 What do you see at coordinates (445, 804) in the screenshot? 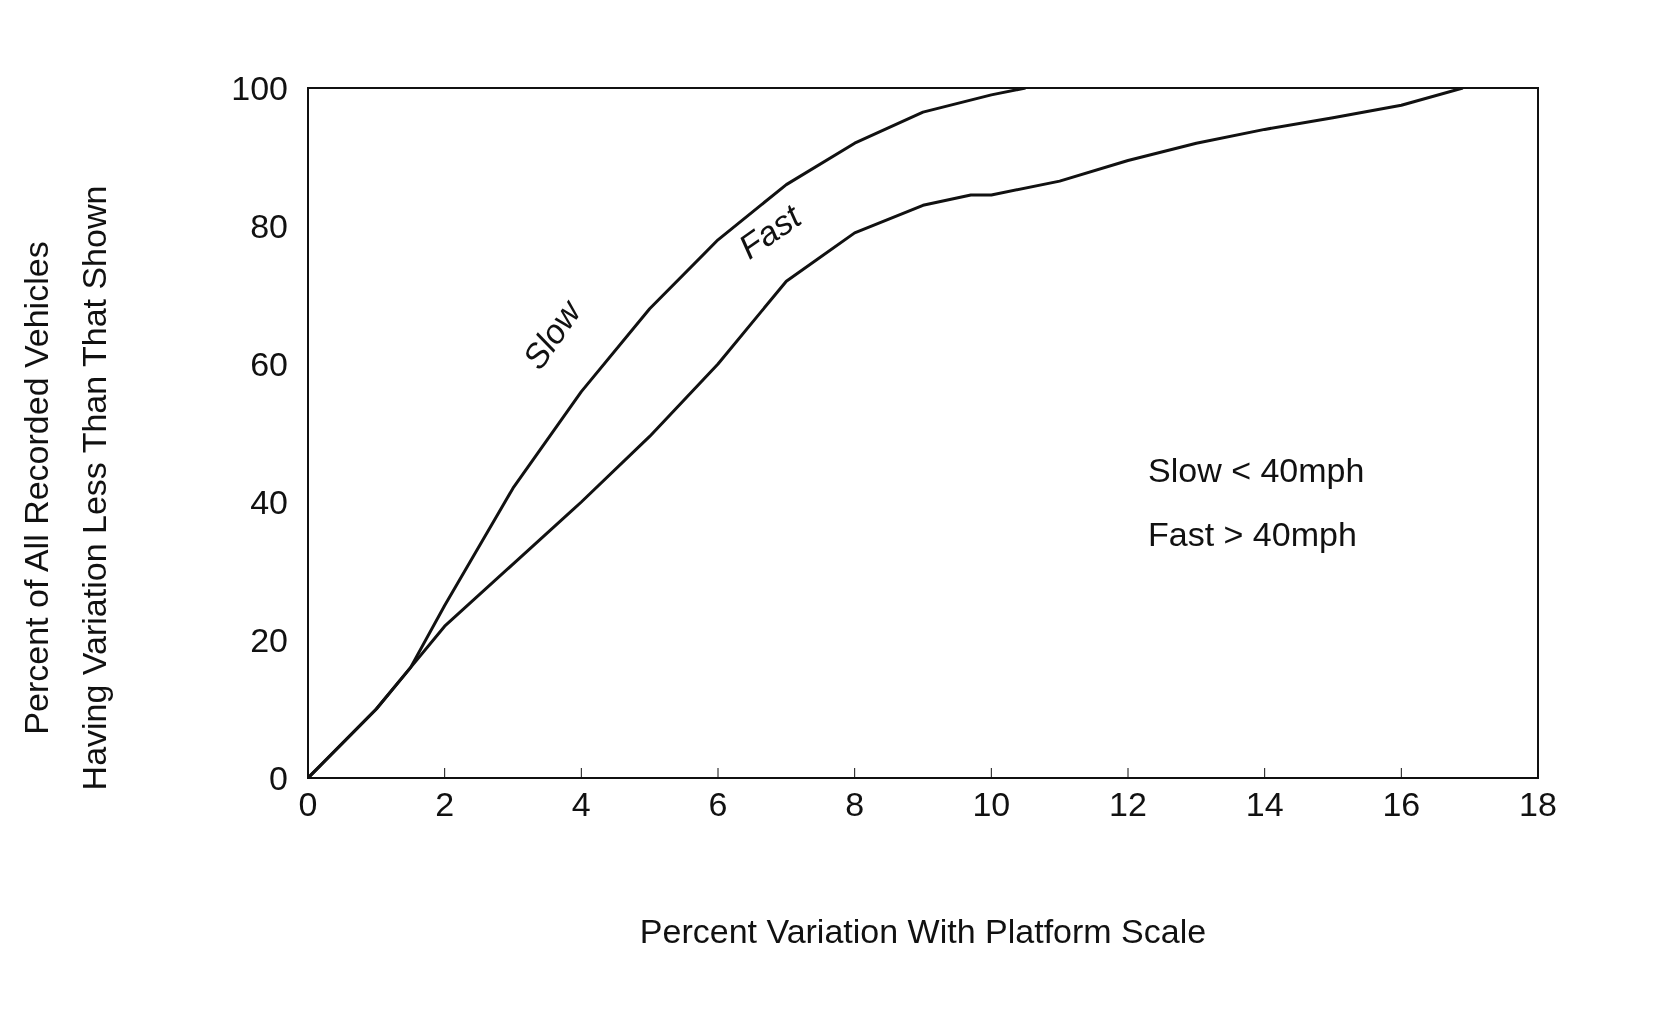
I see `x-tick-label: 2` at bounding box center [445, 804].